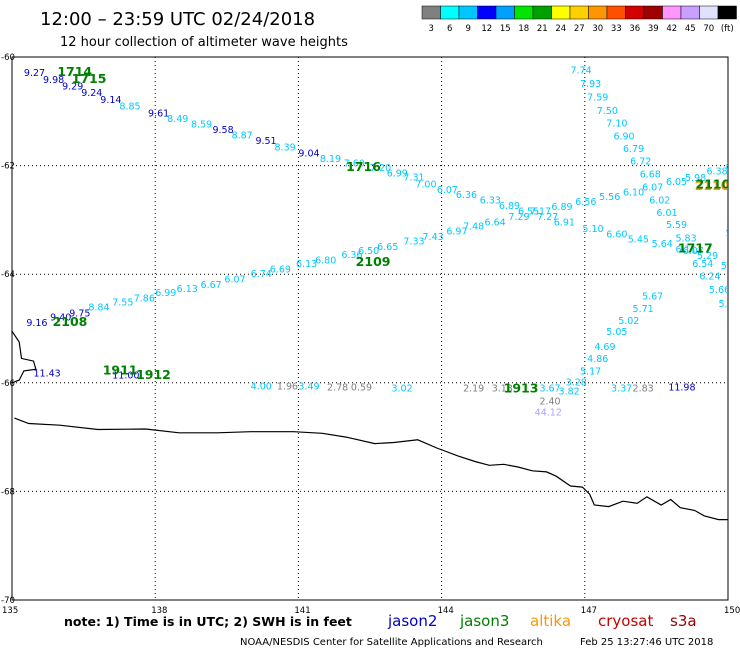 The image size is (740, 650). Describe the element at coordinates (456, 232) in the screenshot. I see `wave-height-value: 6.97` at that location.